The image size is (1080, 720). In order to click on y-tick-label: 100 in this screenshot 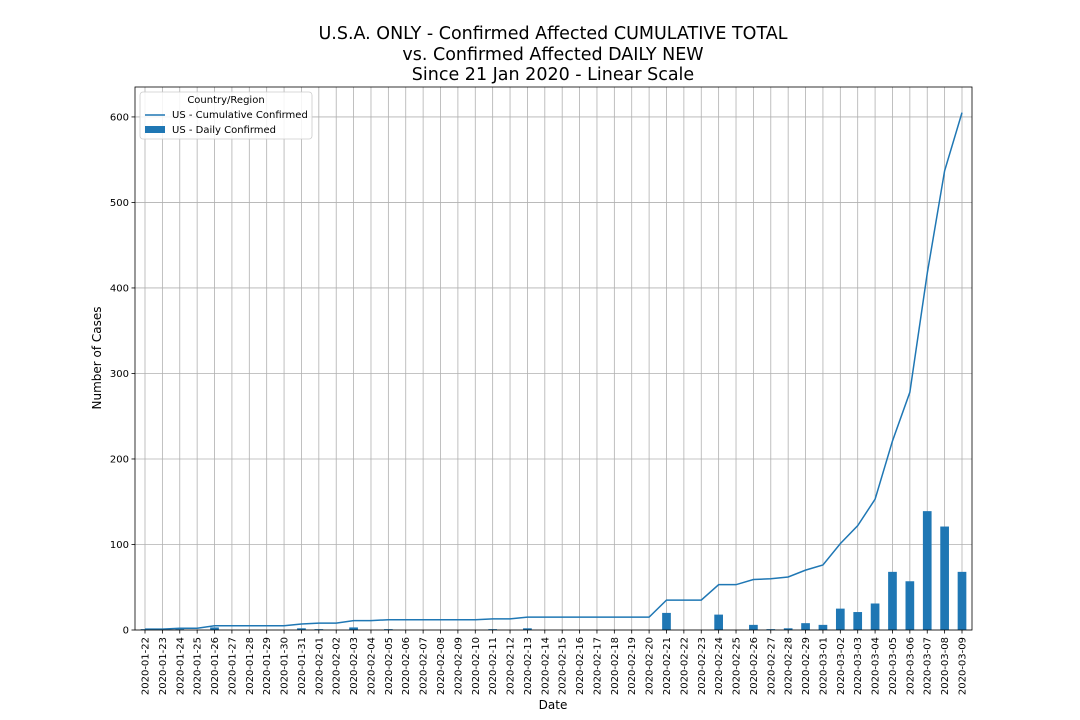, I will do `click(119, 545)`.